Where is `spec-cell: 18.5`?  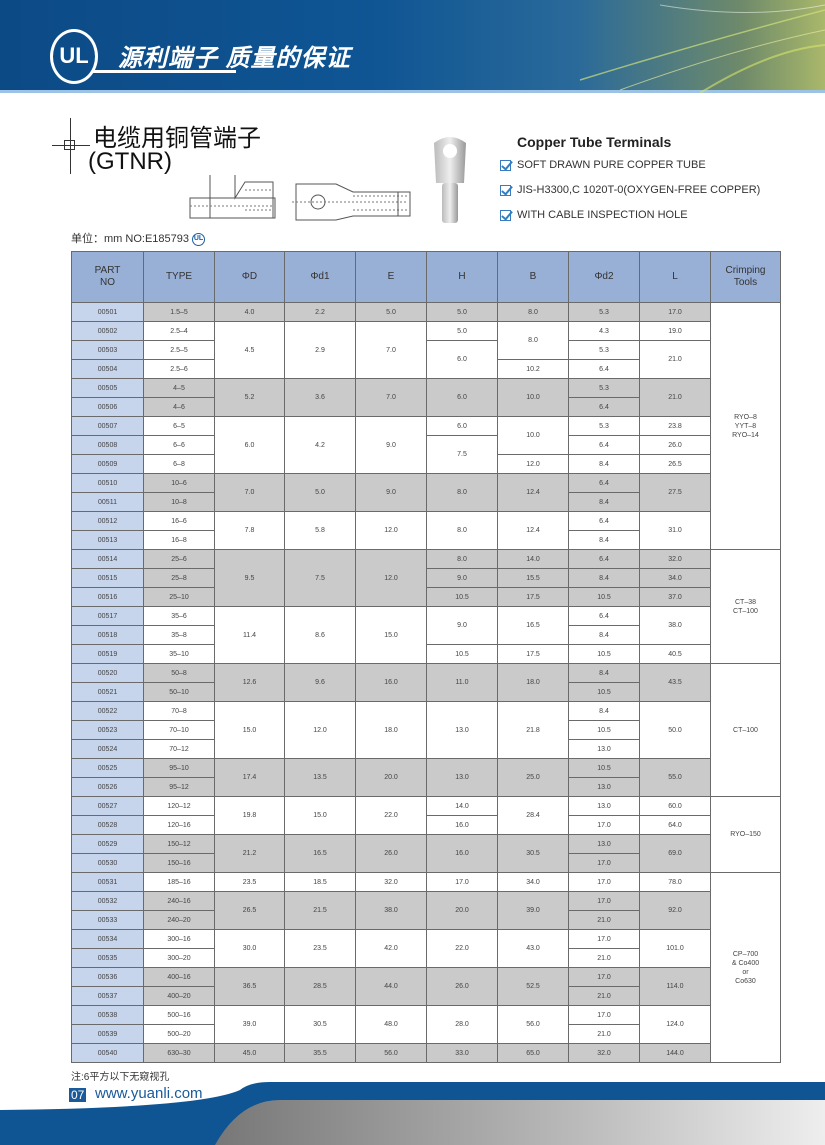 spec-cell: 18.5 is located at coordinates (320, 882).